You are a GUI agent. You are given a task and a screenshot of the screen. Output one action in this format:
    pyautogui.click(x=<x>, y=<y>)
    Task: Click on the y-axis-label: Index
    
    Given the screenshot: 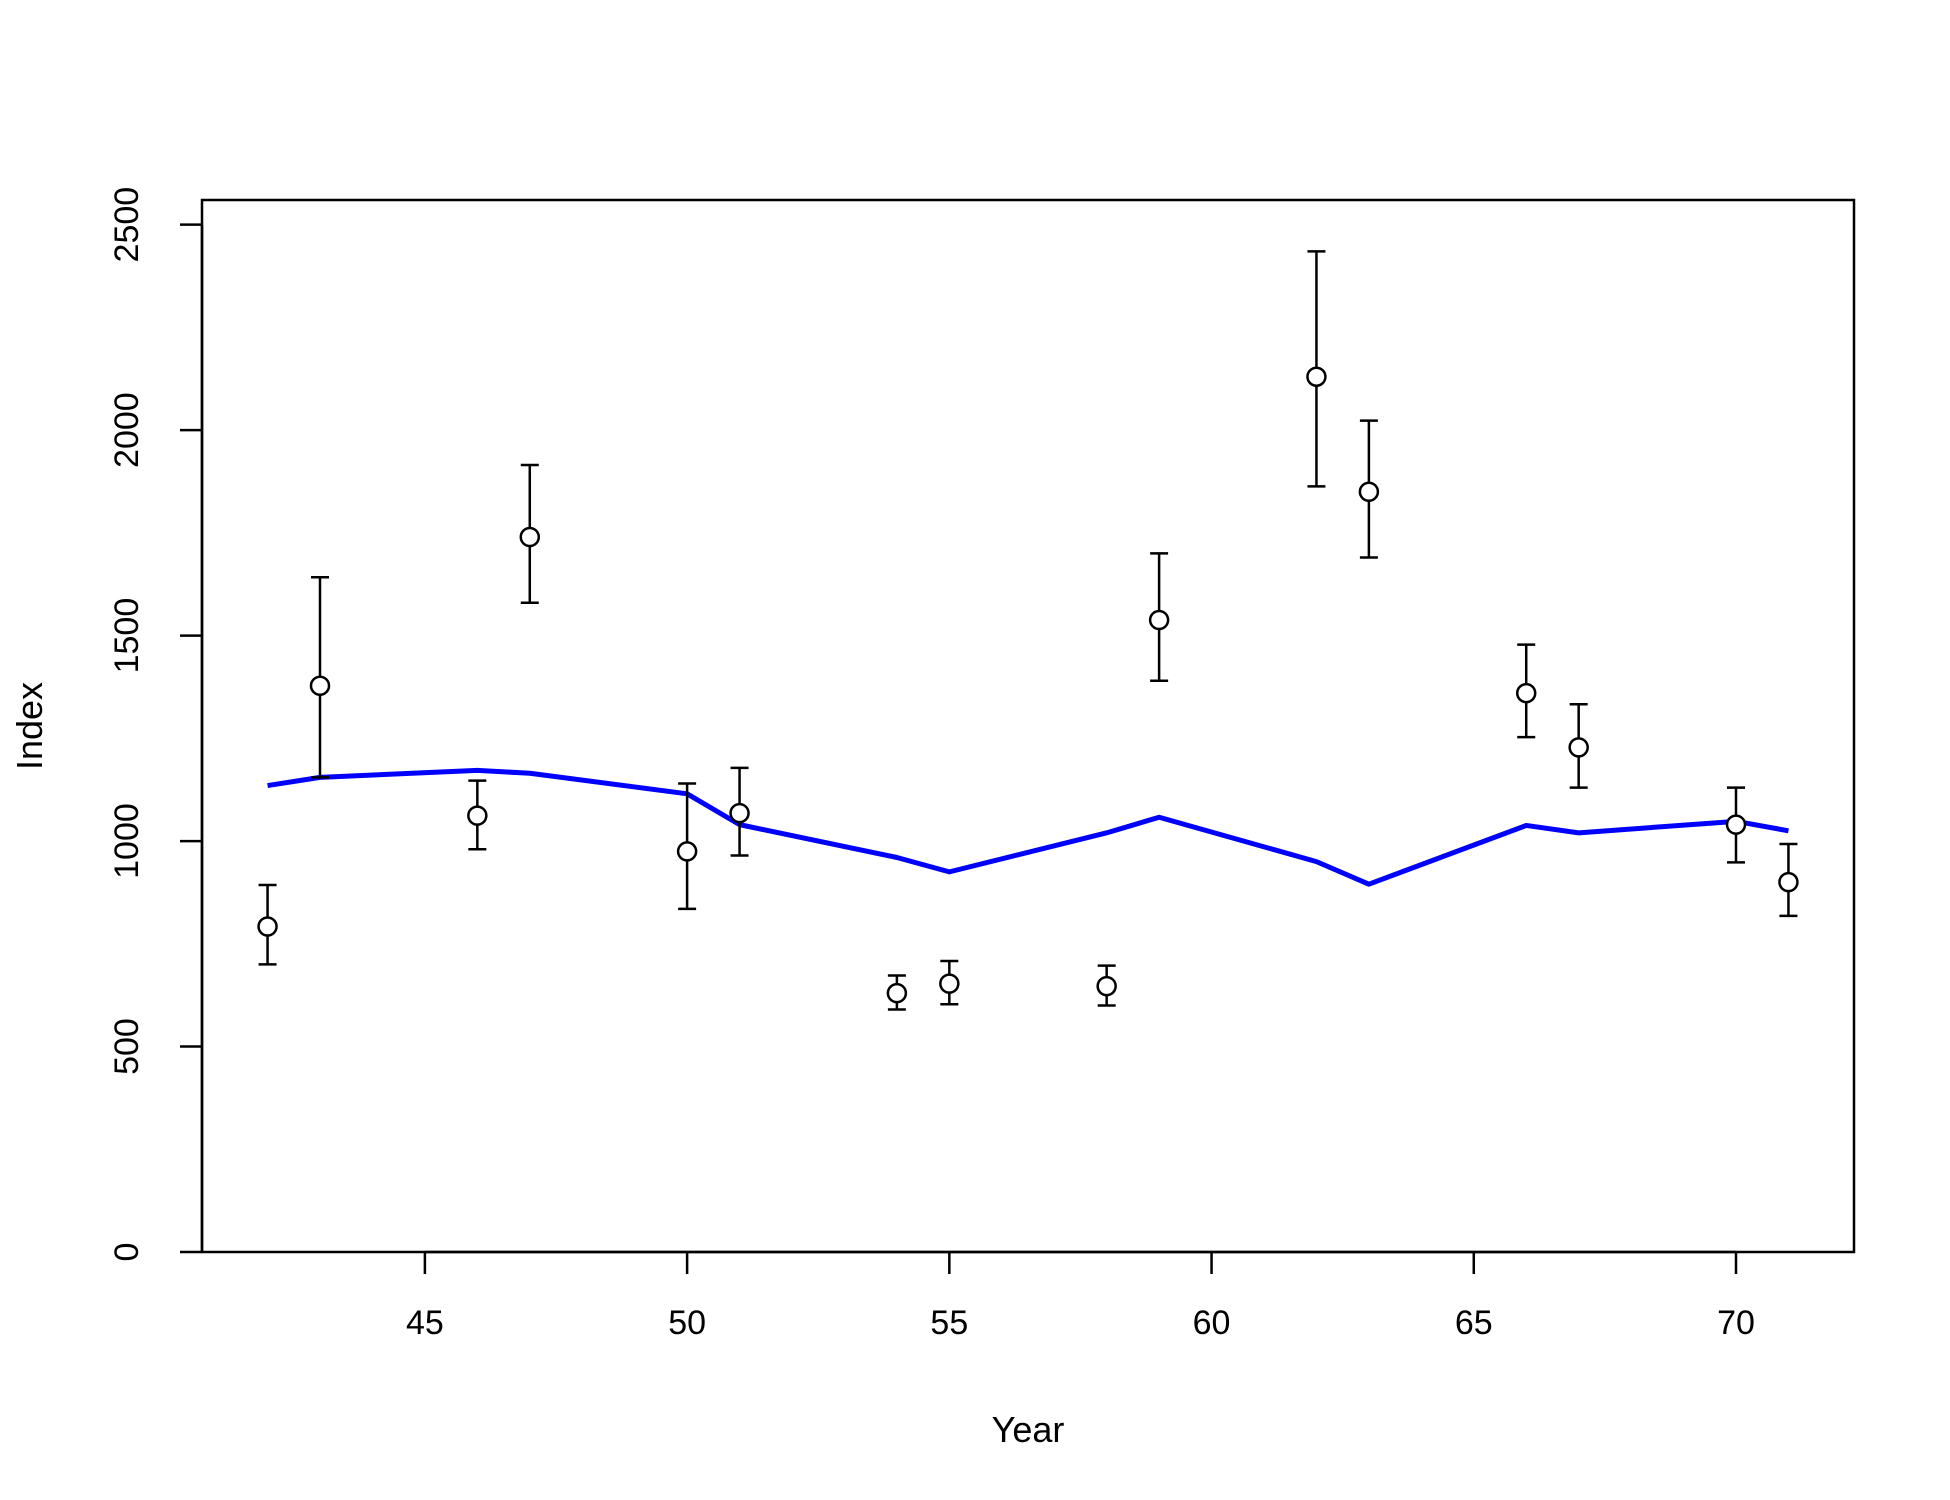 What is the action you would take?
    pyautogui.click(x=29, y=726)
    